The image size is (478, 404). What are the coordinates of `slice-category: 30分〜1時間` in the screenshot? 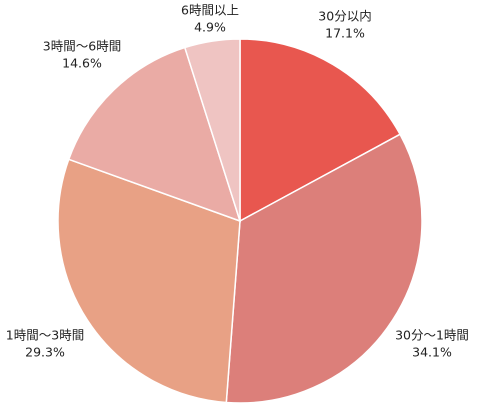 It's located at (432, 335).